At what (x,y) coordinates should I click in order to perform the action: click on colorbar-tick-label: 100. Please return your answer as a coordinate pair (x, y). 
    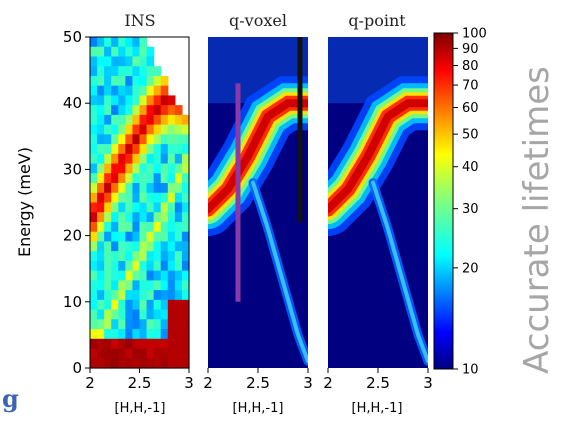
    Looking at the image, I should click on (474, 34).